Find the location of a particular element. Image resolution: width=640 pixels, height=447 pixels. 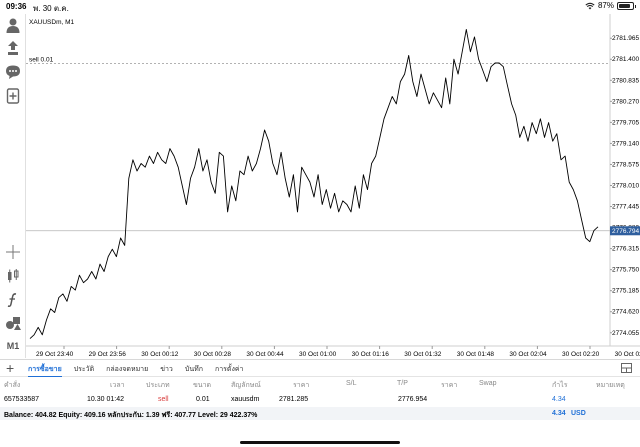

price-tick-label: 2781.400 is located at coordinates (625, 59).